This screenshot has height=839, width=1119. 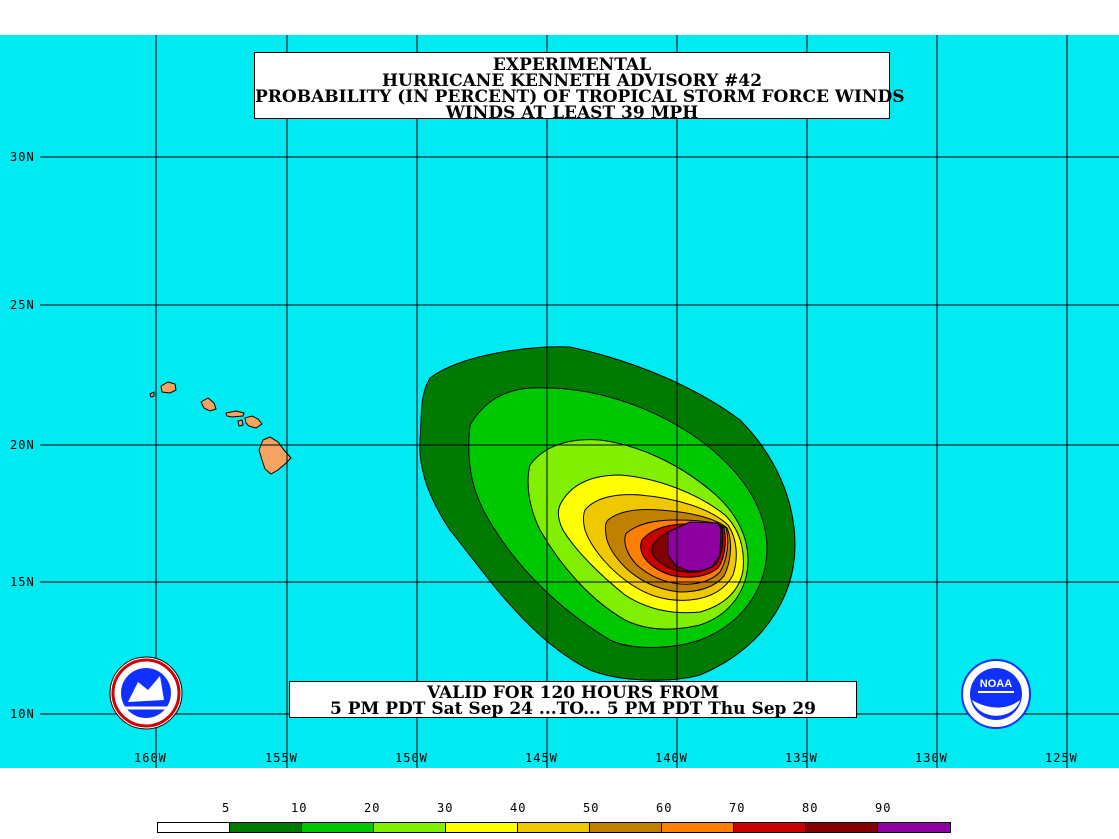 What do you see at coordinates (152, 394) in the screenshot?
I see `island-niihau` at bounding box center [152, 394].